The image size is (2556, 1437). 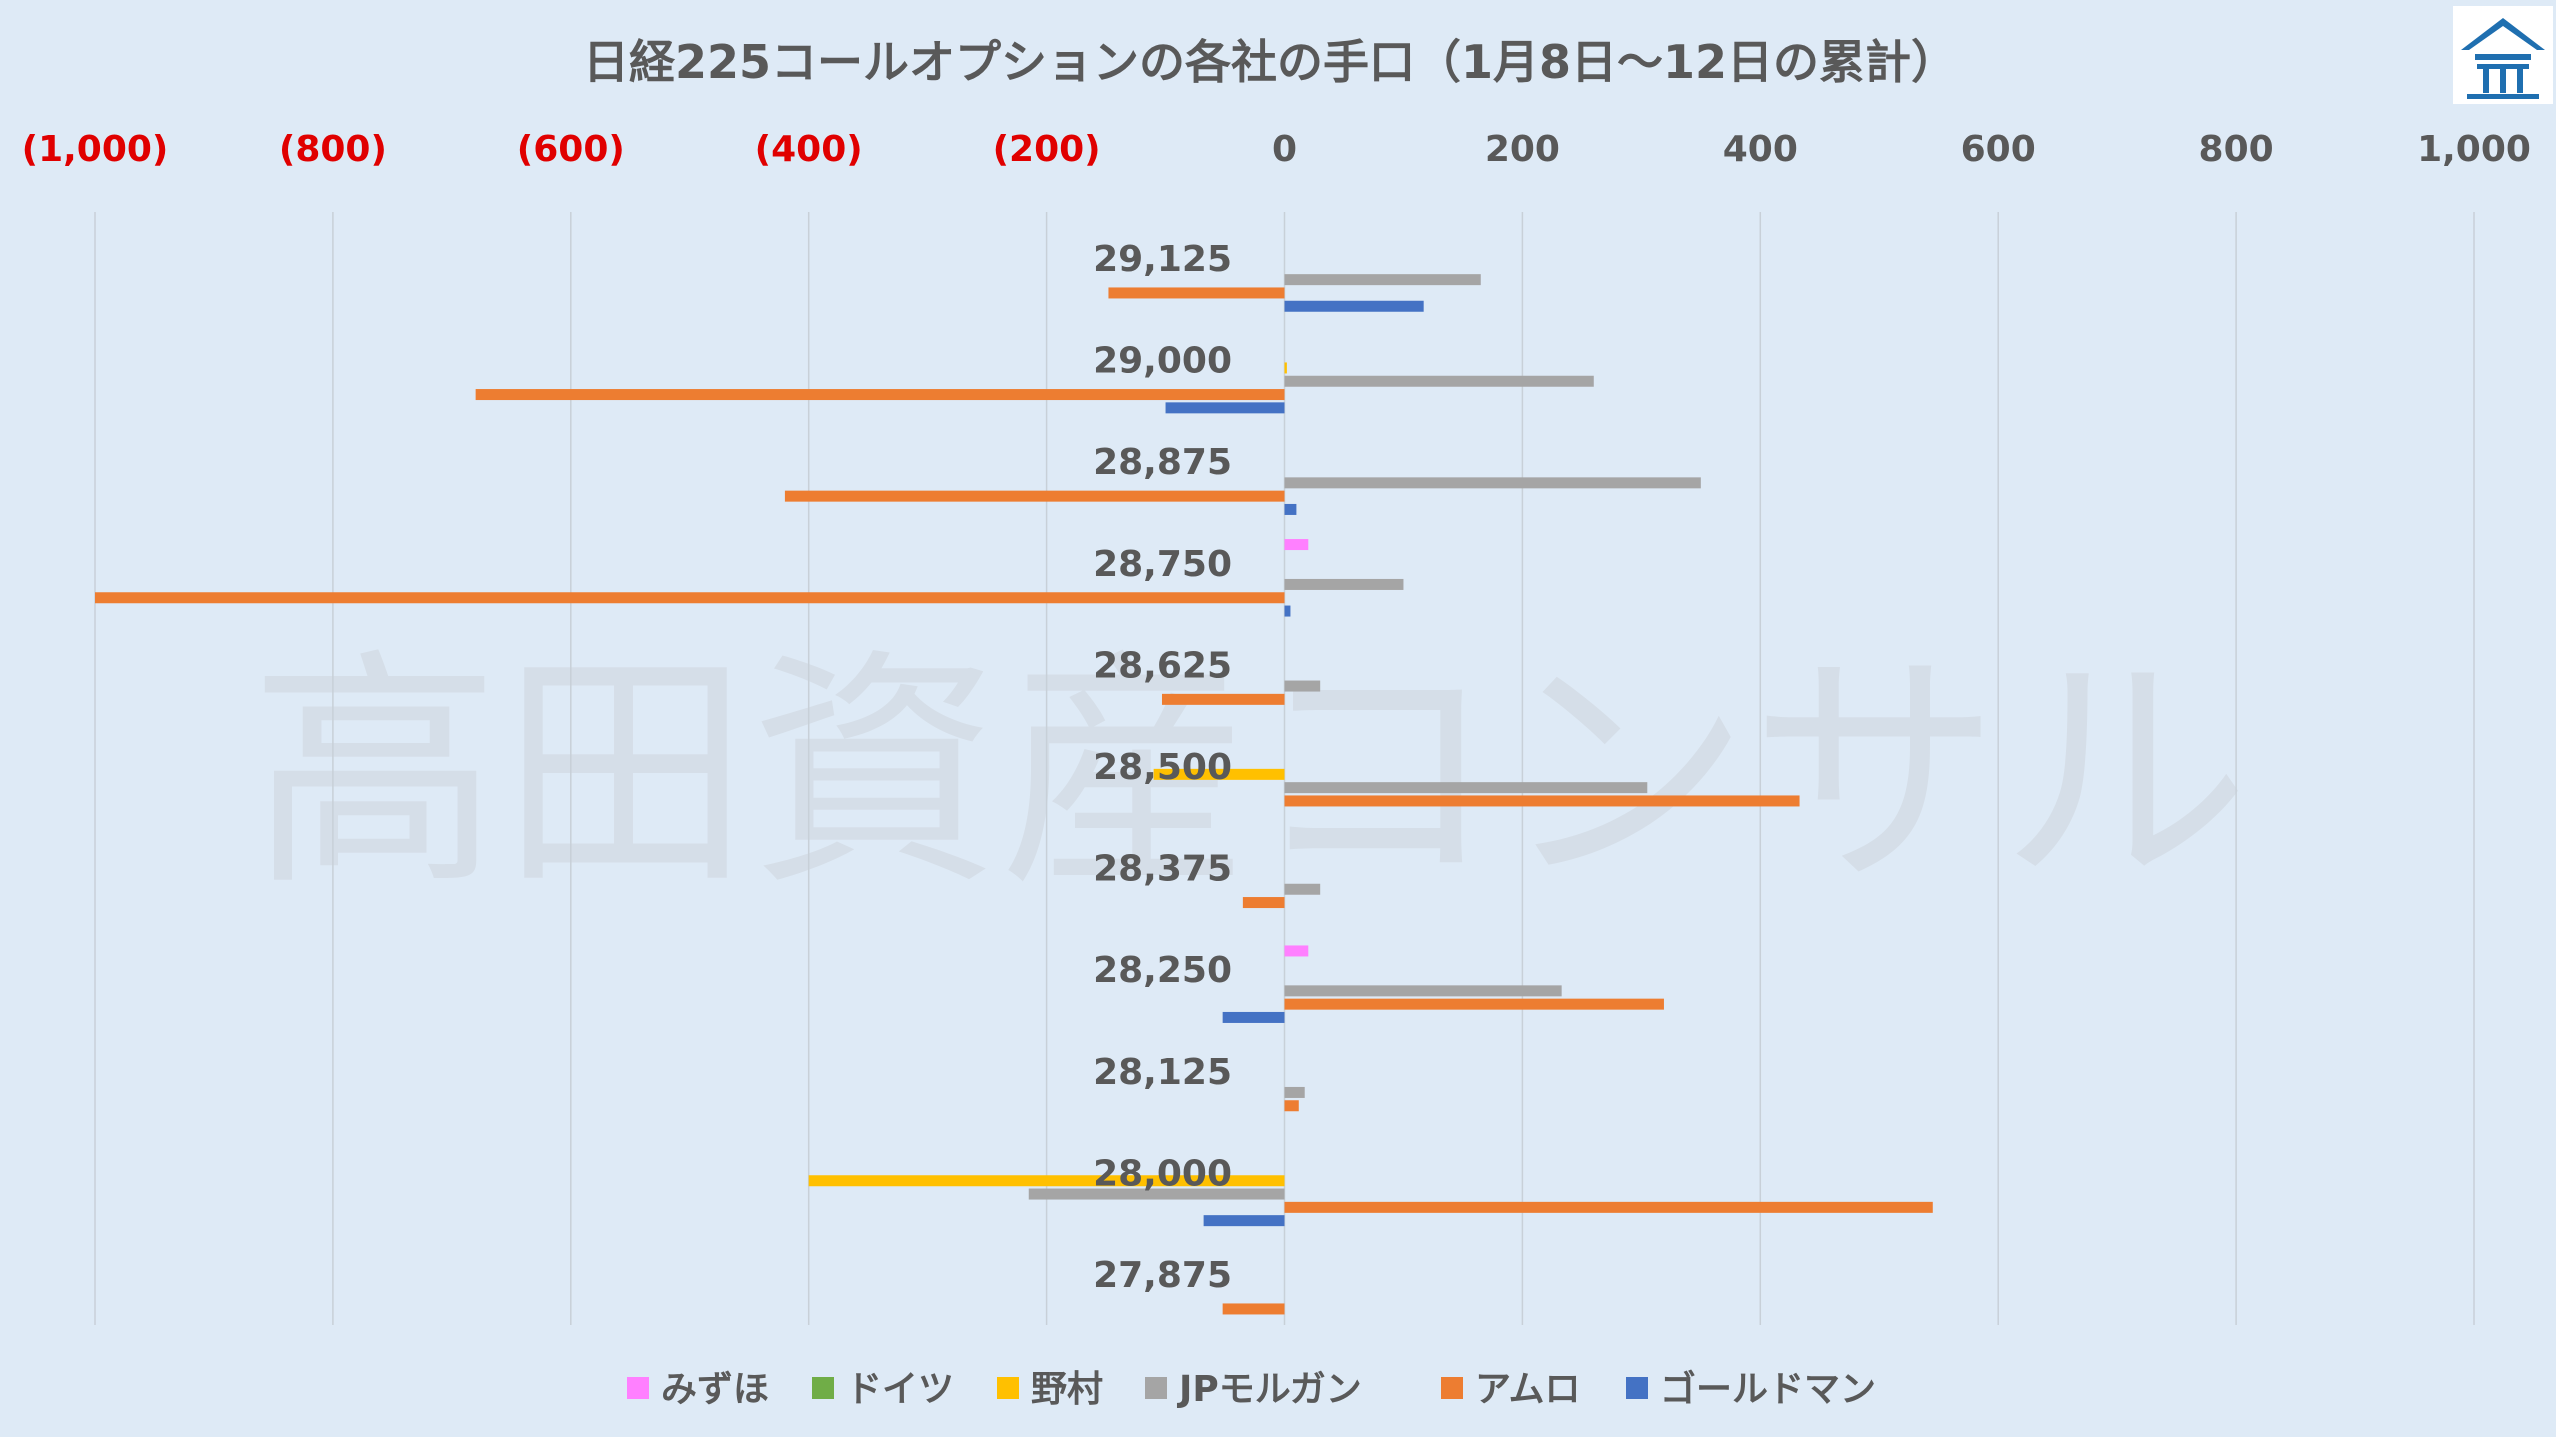 I want to click on x-tick-label: 1,000, so click(x=2474, y=149).